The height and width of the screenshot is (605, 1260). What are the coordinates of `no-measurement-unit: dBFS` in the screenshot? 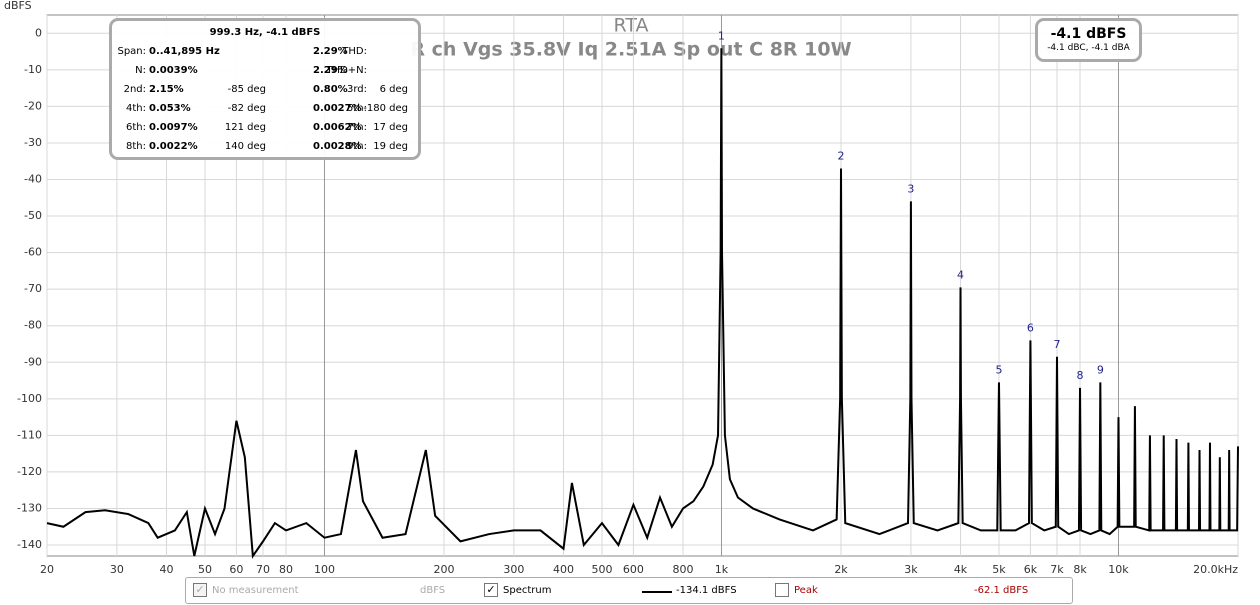 It's located at (433, 590).